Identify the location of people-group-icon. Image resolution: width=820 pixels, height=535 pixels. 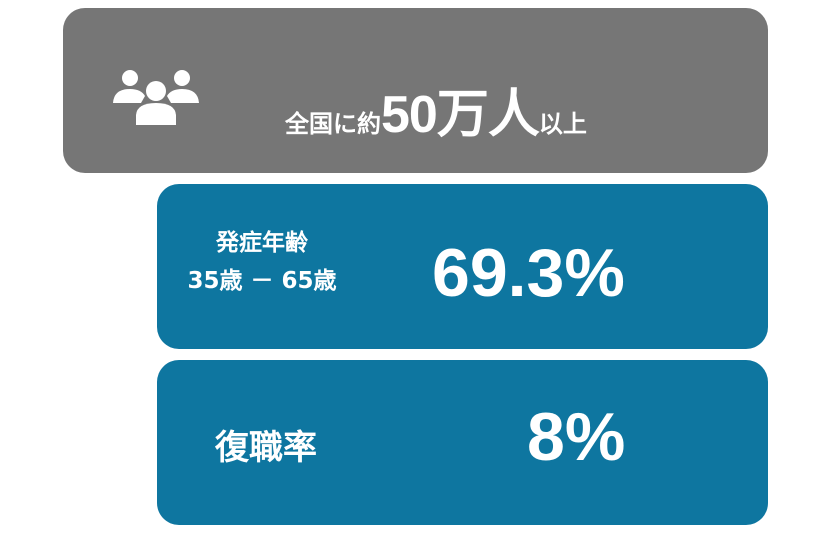
(156, 97).